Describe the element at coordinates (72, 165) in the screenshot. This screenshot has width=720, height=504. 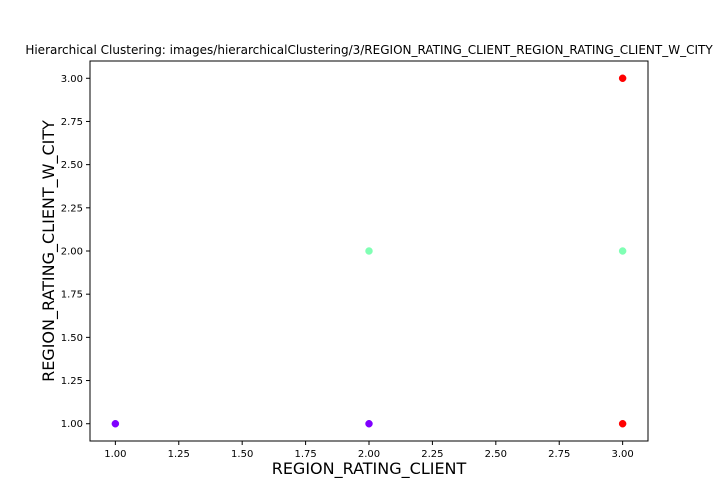
I see `y-tick-label: 2.50` at that location.